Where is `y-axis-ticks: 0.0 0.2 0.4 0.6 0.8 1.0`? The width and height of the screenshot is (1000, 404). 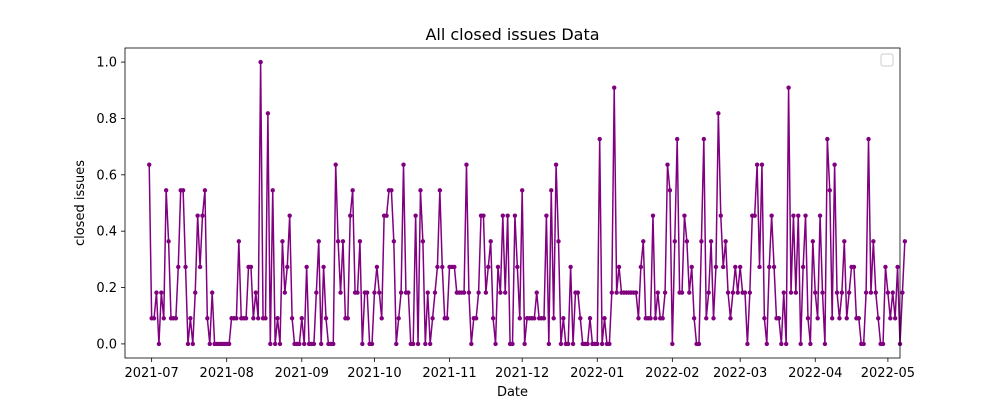 y-axis-ticks: 0.0 0.2 0.4 0.6 0.8 1.0 is located at coordinates (110, 204).